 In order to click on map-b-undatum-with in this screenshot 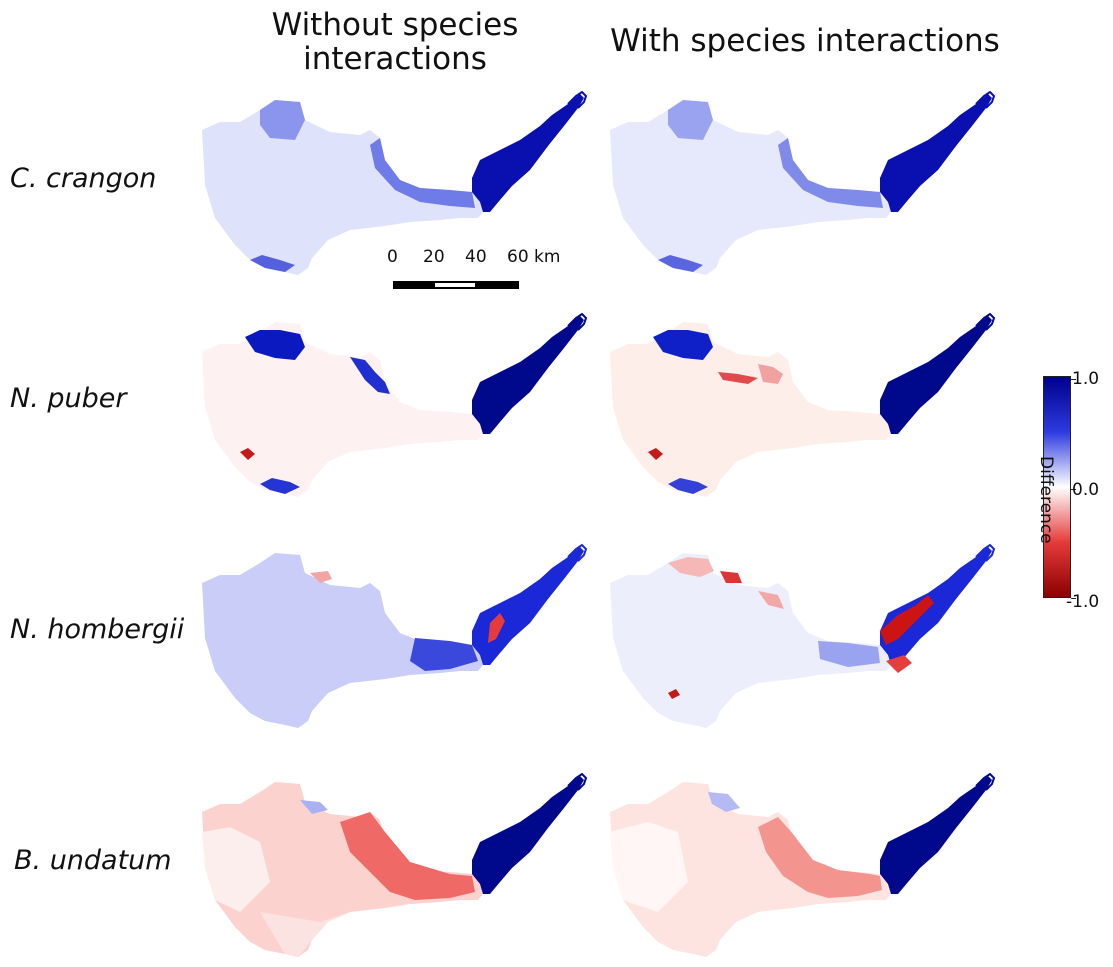, I will do `click(802, 865)`.